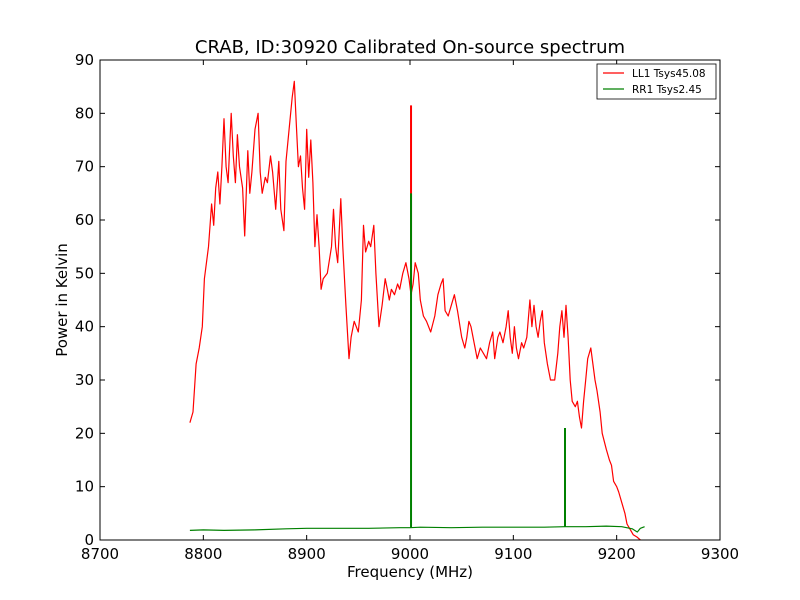 This screenshot has width=800, height=600. What do you see at coordinates (203, 554) in the screenshot?
I see `x-tick-label: 8800` at bounding box center [203, 554].